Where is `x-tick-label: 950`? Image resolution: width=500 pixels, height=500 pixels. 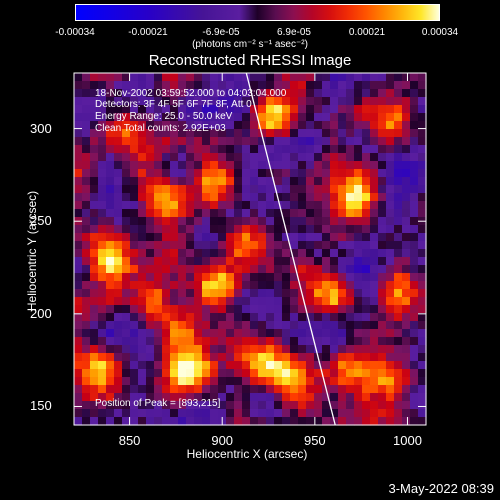
x-tick-label: 950 is located at coordinates (314, 440).